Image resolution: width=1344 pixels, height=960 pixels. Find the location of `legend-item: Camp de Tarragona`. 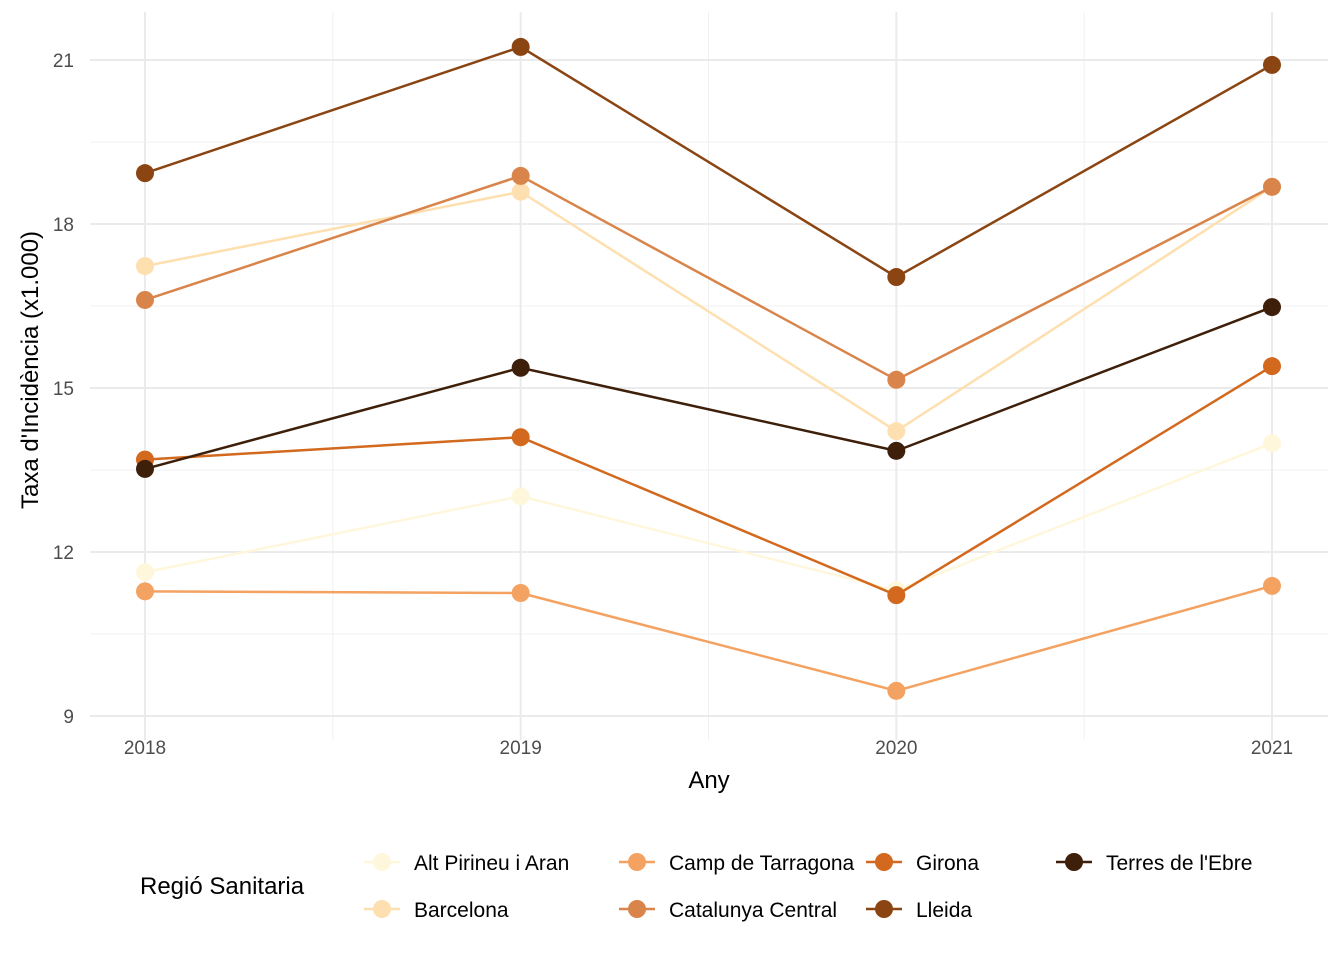

legend-item: Camp de Tarragona is located at coordinates (737, 863).